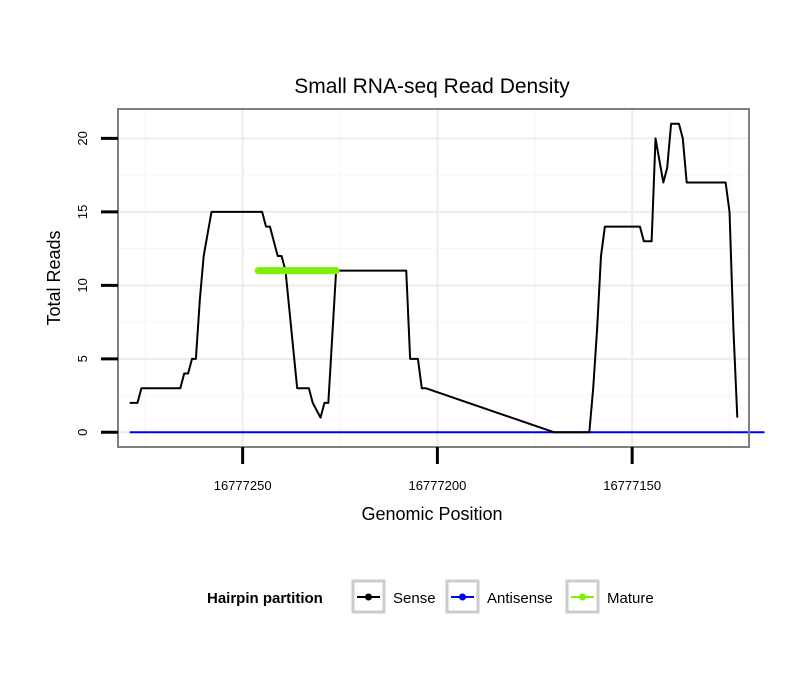  What do you see at coordinates (432, 86) in the screenshot?
I see `chart-title: Small RNA-seq Read Density` at bounding box center [432, 86].